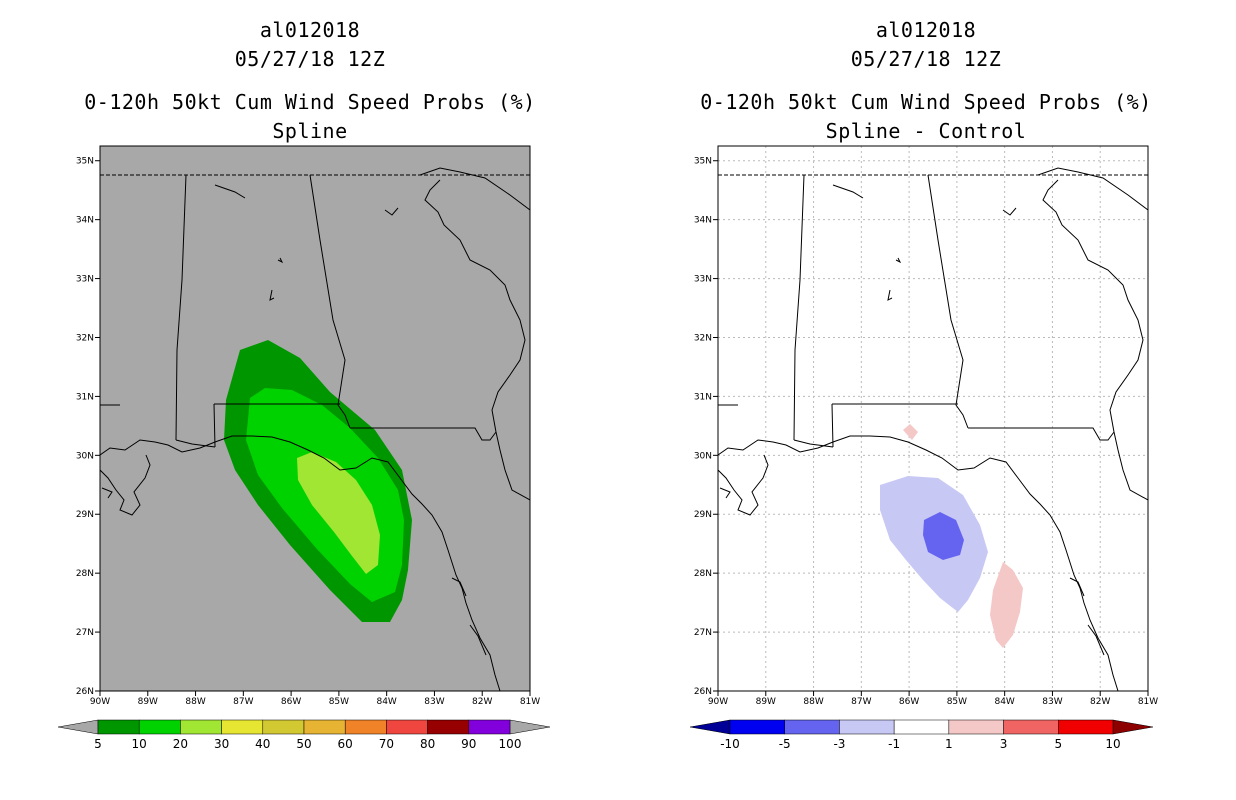 The height and width of the screenshot is (800, 1236). I want to click on right-lon-labels: 90W 89W 88W 87W 86W 85W 84W 83W 82W 81W, so click(933, 699).